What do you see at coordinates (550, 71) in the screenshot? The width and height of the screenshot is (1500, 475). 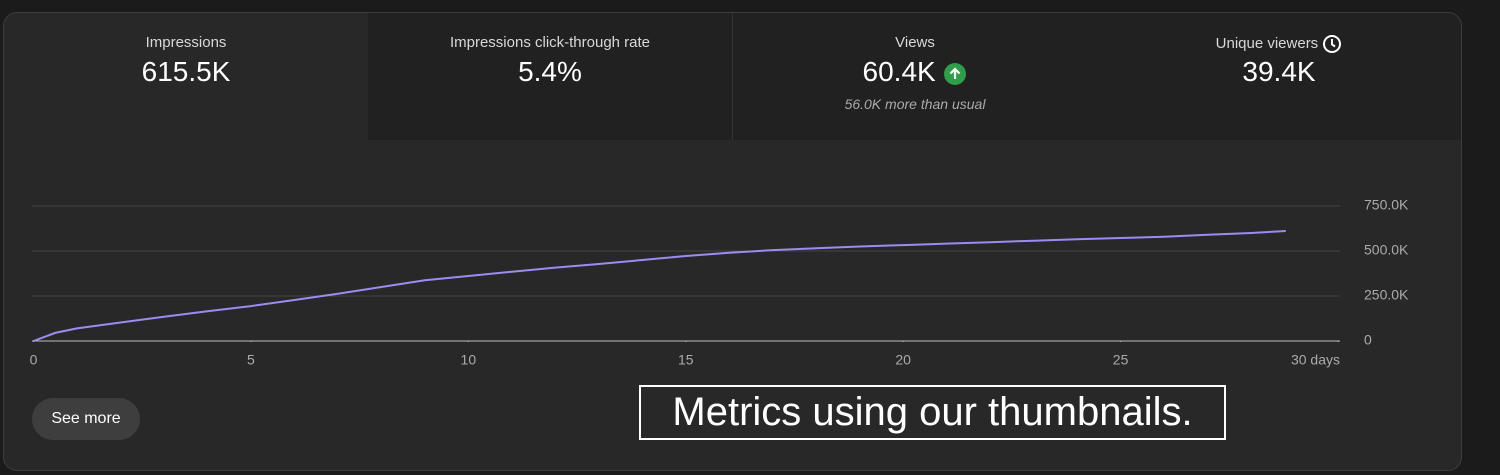 I see `metric-value: 5.4%` at bounding box center [550, 71].